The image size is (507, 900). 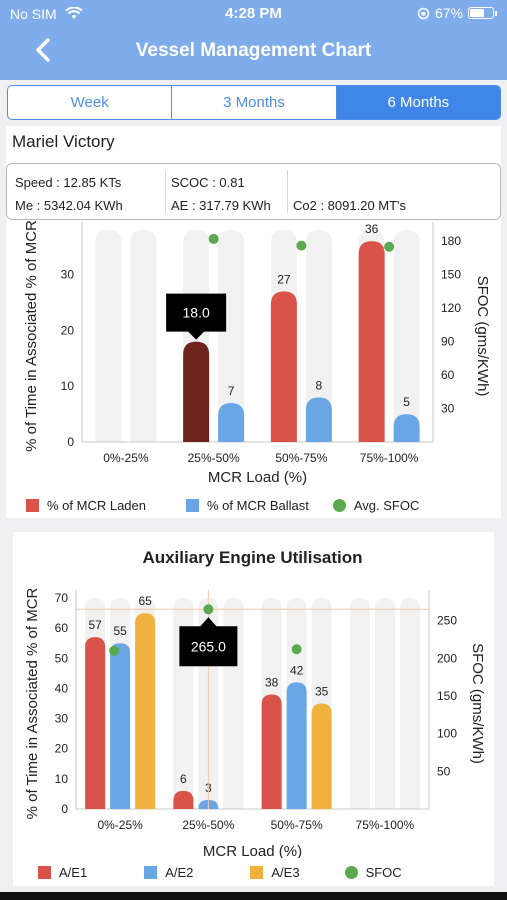 What do you see at coordinates (319, 385) in the screenshot?
I see `bar-value-label: 8` at bounding box center [319, 385].